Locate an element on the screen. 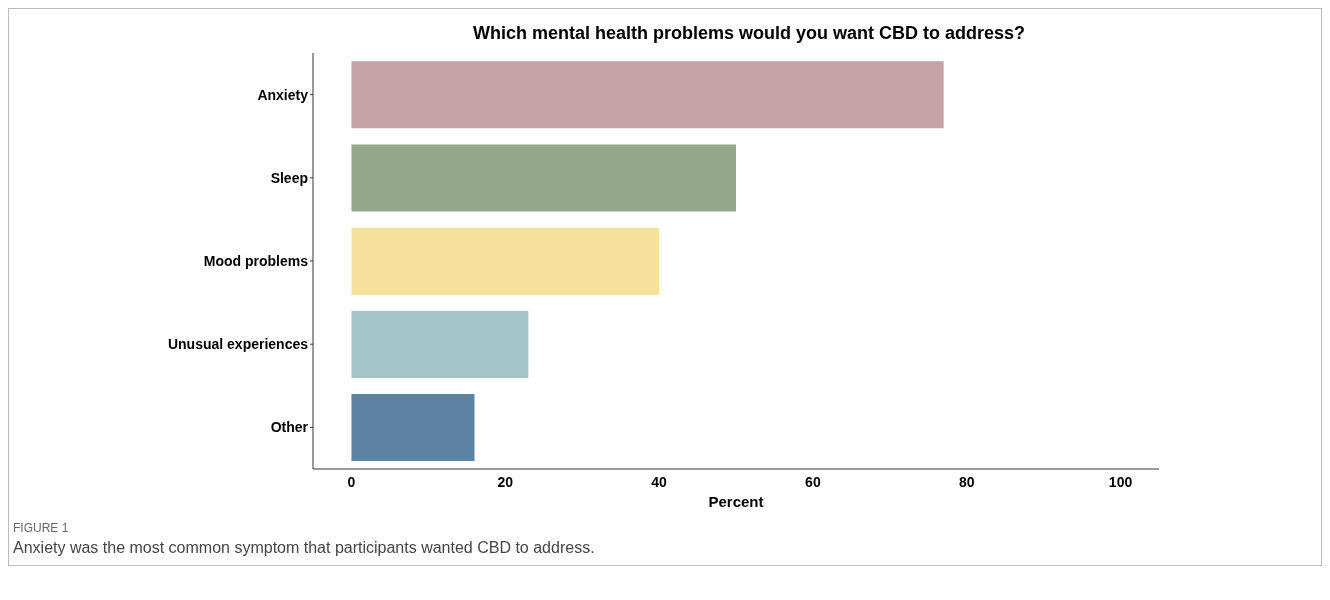 This screenshot has width=1330, height=600. caption: FIGURE 1 is located at coordinates (41, 528).